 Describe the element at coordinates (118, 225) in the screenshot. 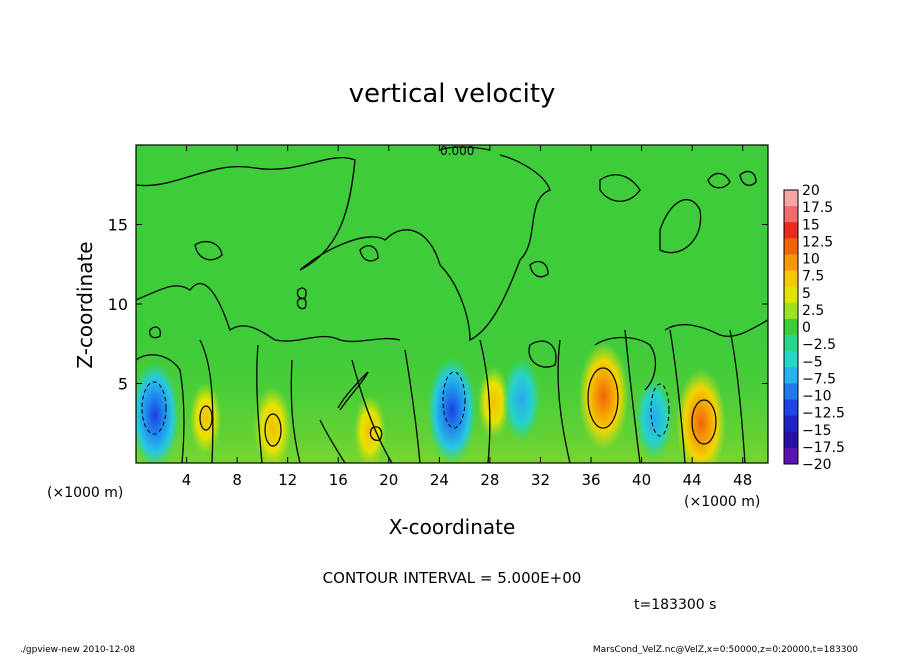

I see `y-tick-label: 15` at that location.